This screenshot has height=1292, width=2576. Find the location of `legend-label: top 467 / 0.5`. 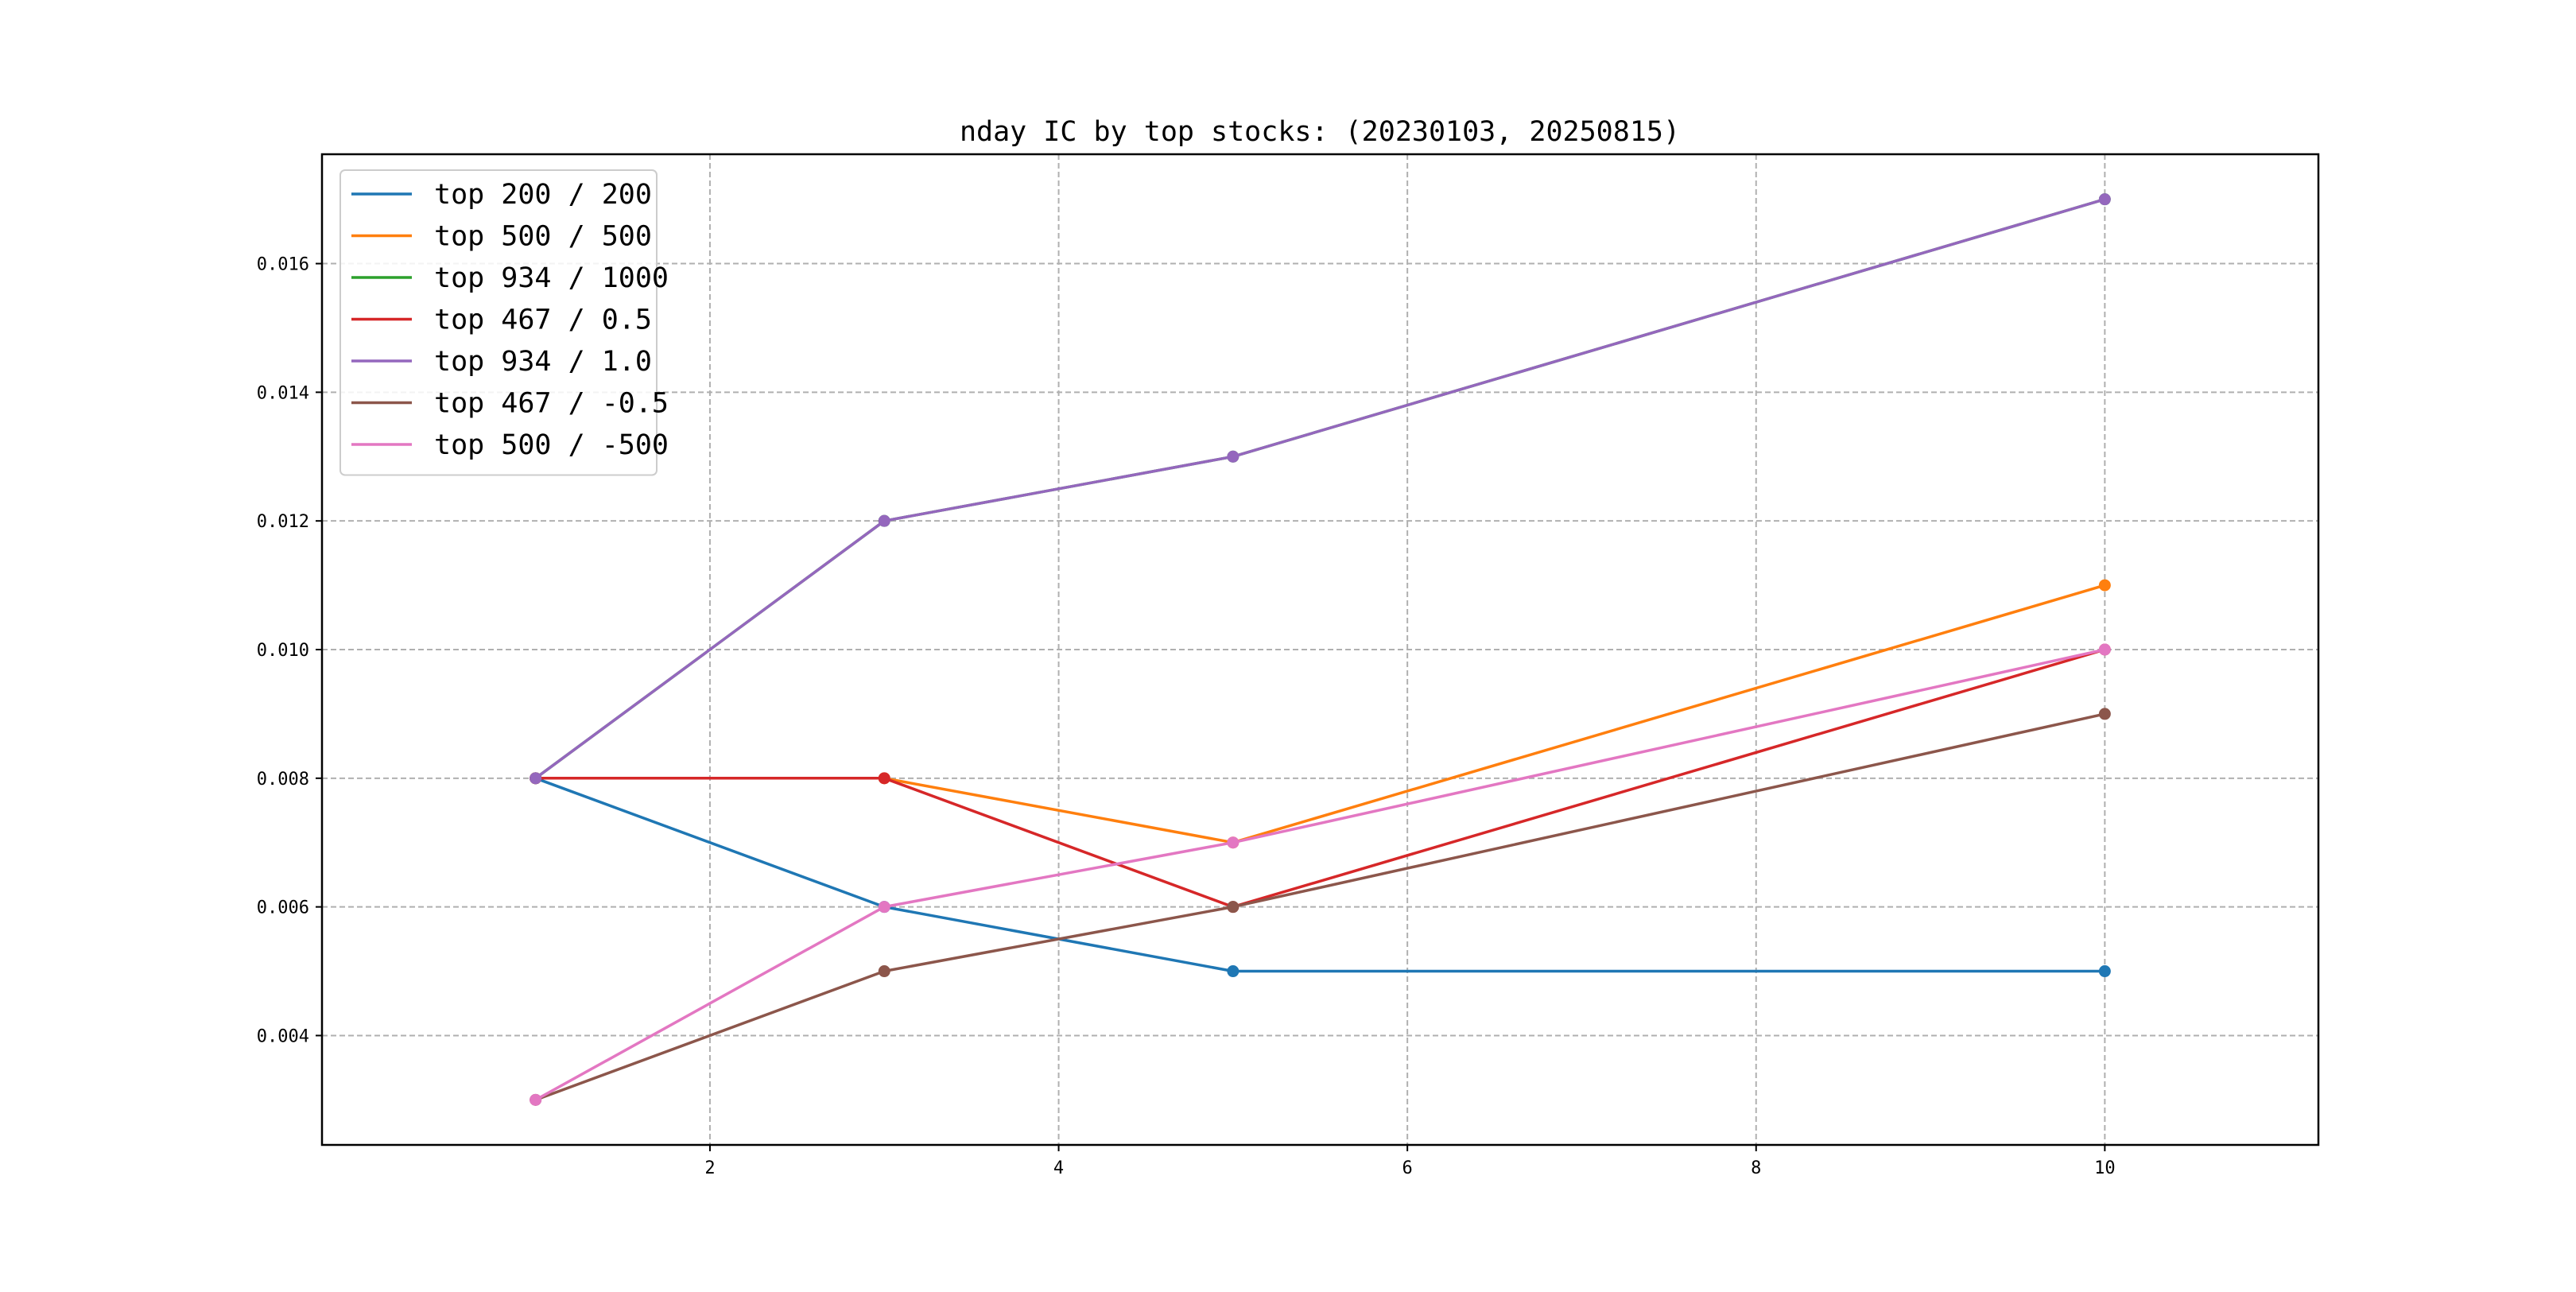

legend-label: top 467 / 0.5 is located at coordinates (543, 321).